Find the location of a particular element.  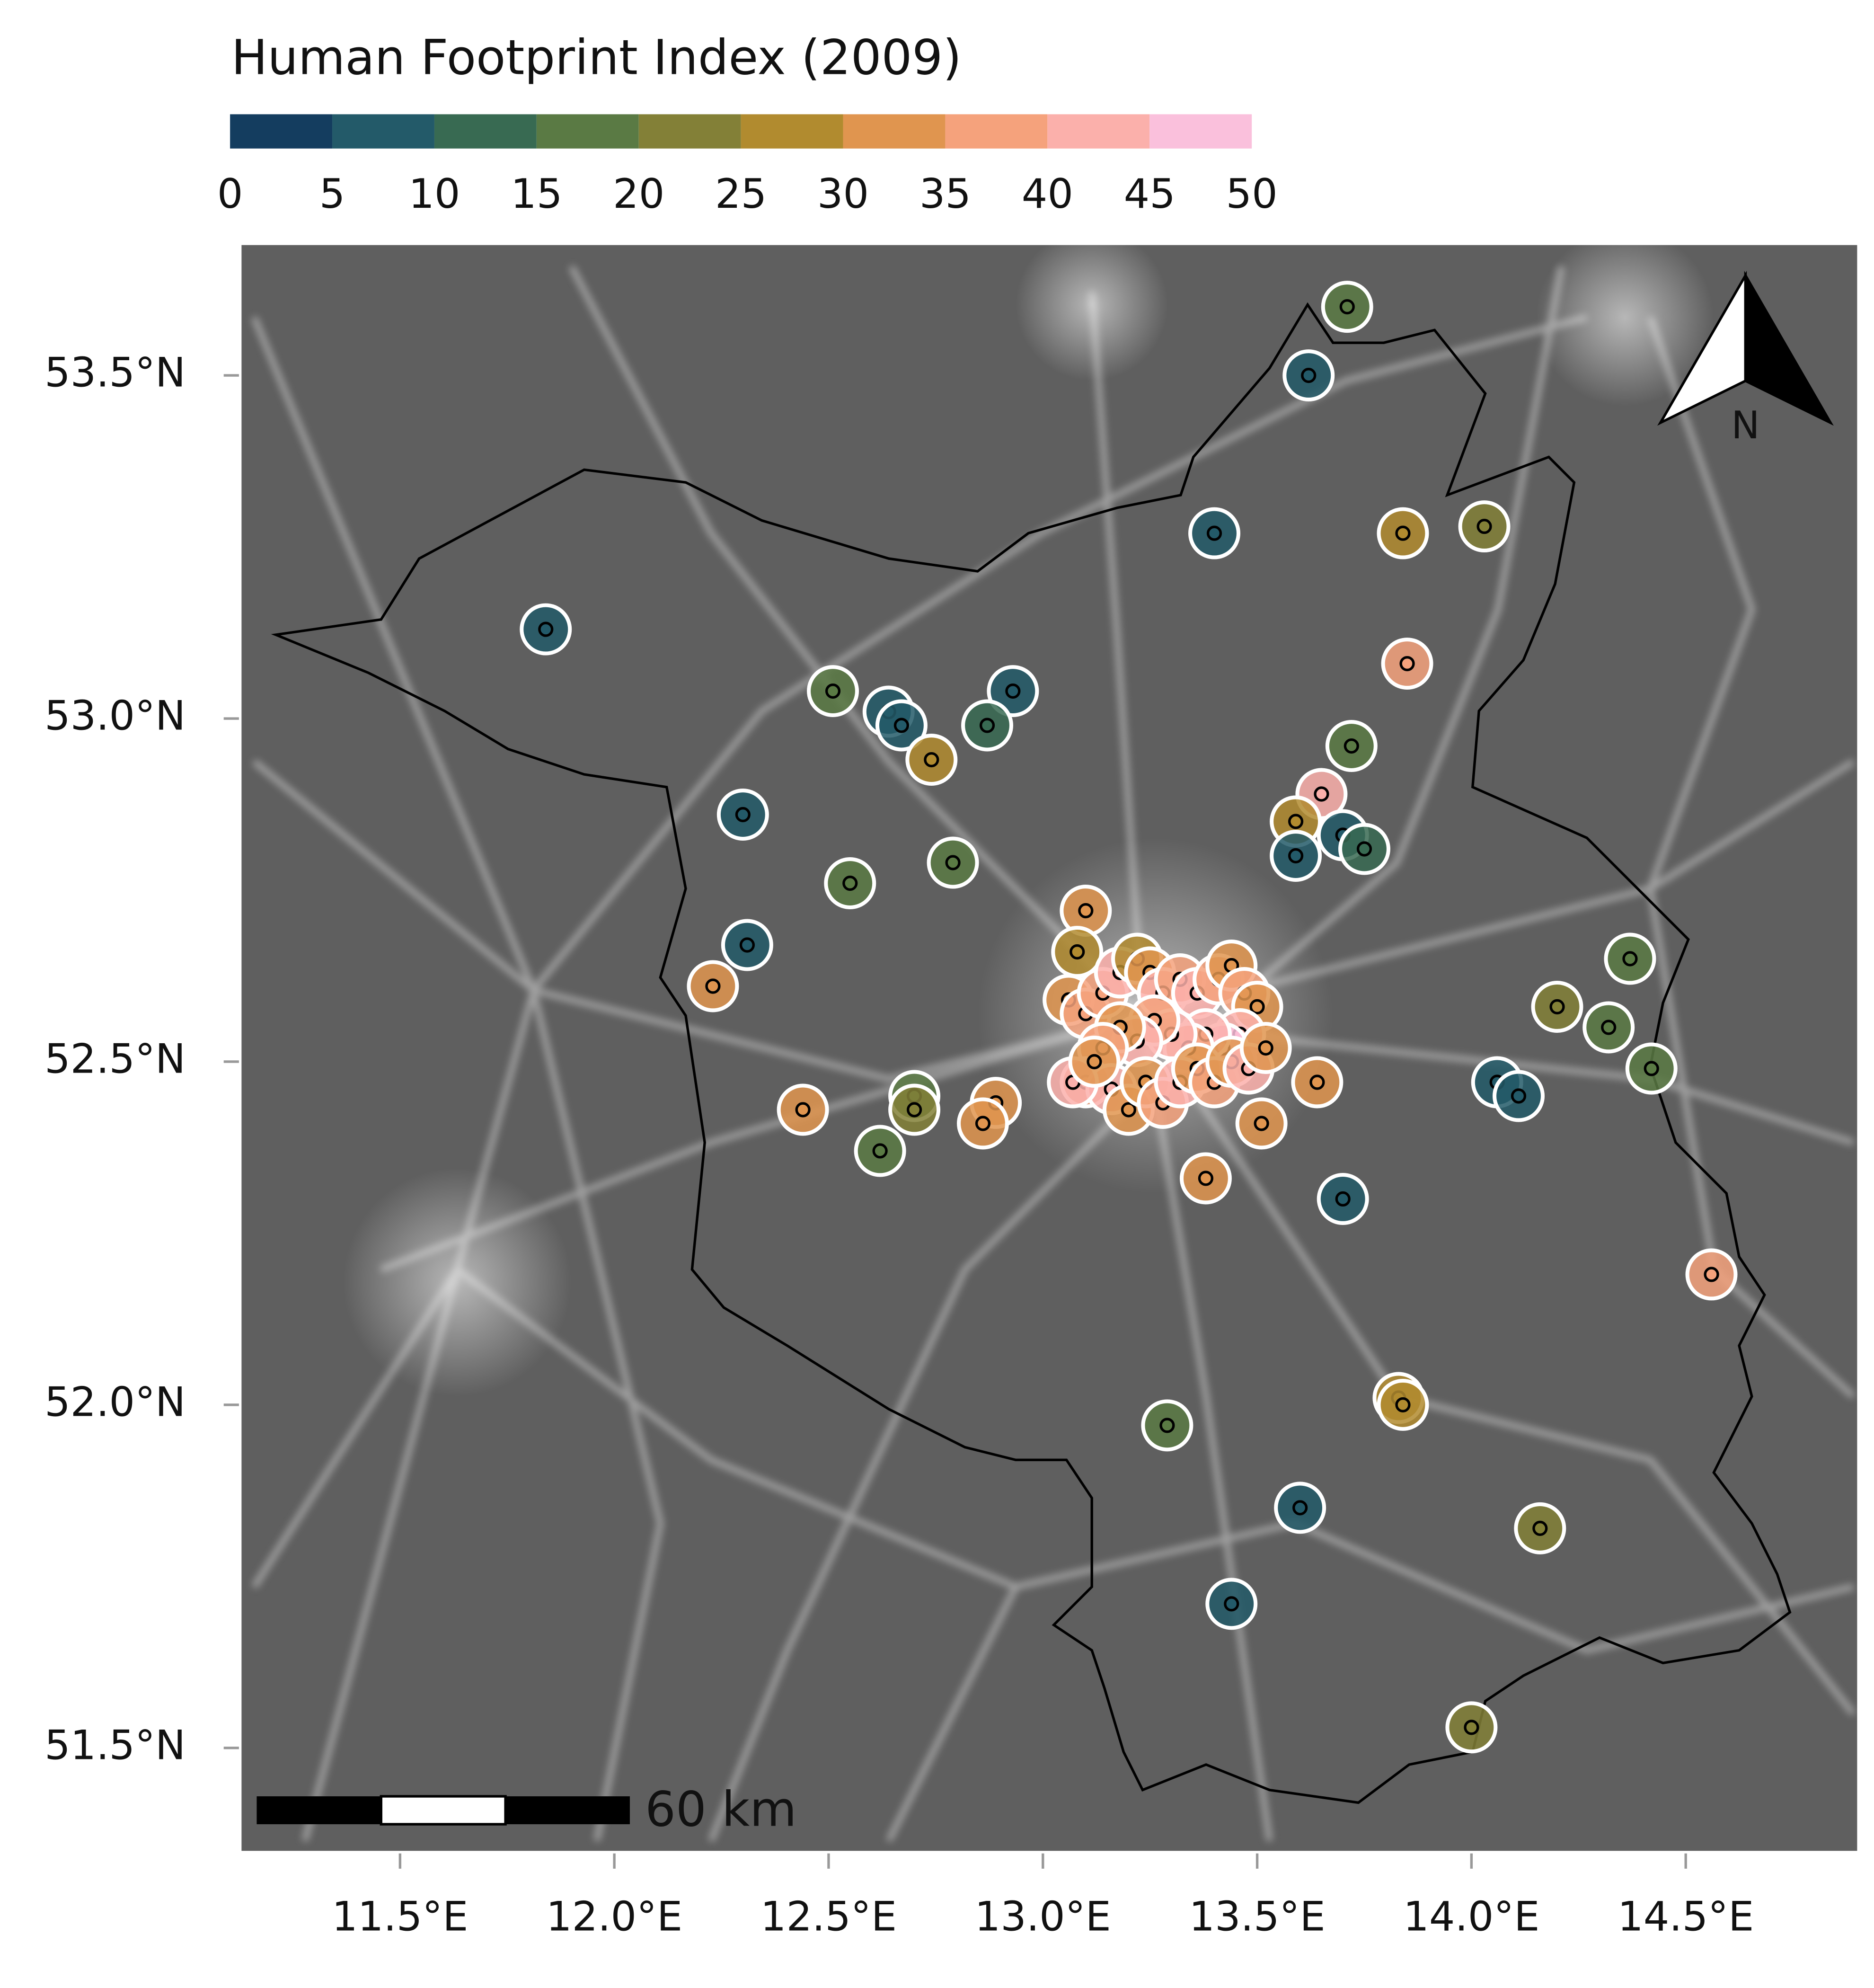

north-arrow-right is located at coordinates (1789, 348).